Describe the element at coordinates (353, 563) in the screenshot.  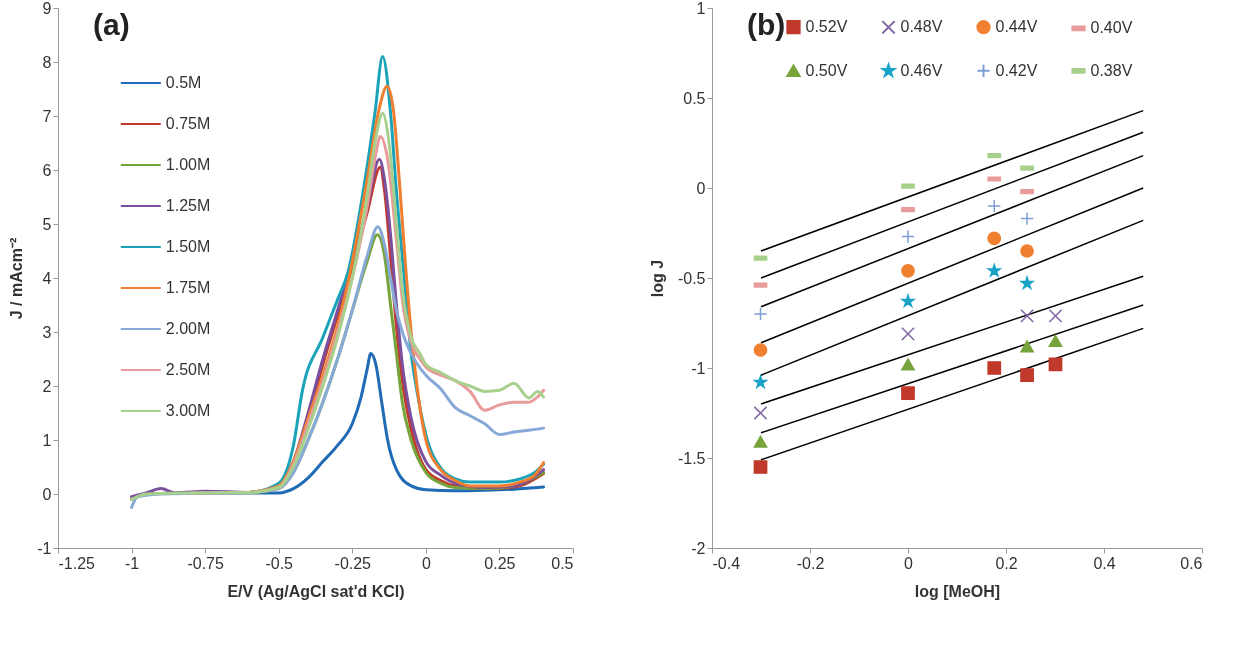
I see `x-tick-label: -0.25` at that location.